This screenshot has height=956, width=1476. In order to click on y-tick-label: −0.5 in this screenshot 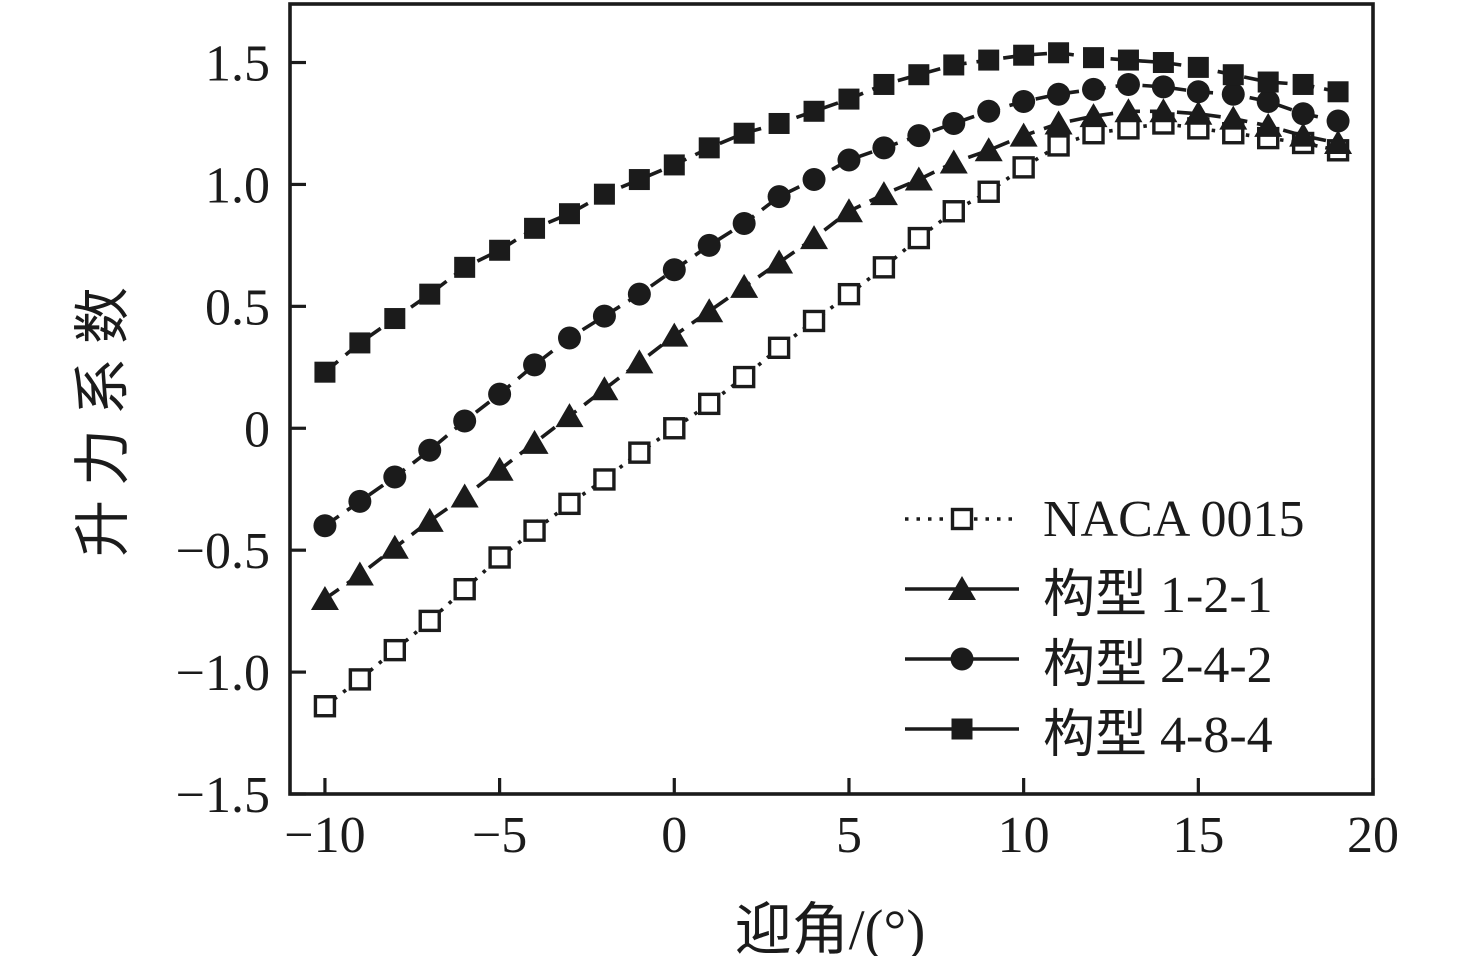, I will do `click(223, 551)`.